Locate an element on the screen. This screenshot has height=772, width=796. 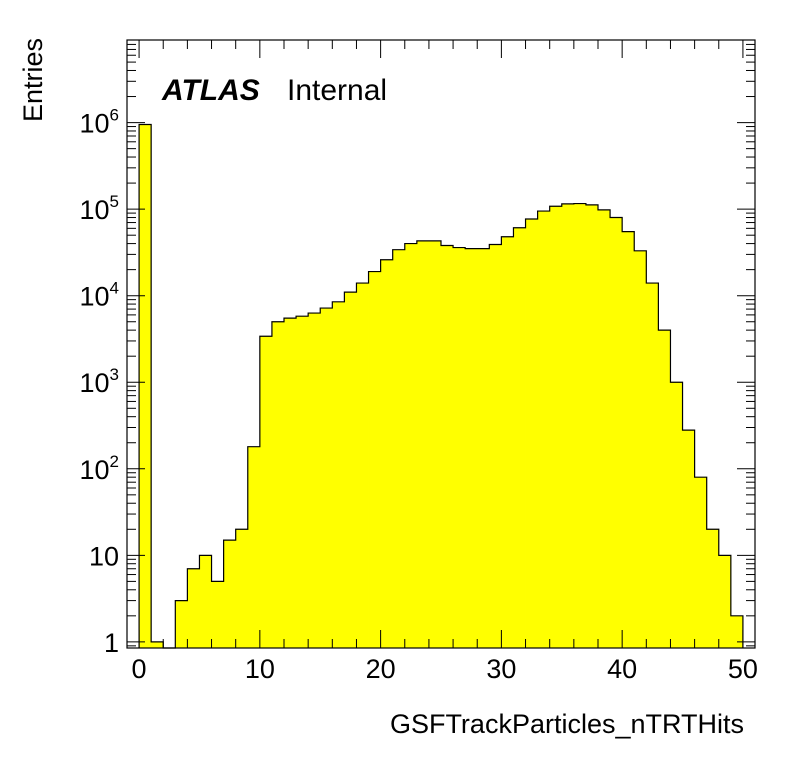
x-tick-label: 10 is located at coordinates (260, 669).